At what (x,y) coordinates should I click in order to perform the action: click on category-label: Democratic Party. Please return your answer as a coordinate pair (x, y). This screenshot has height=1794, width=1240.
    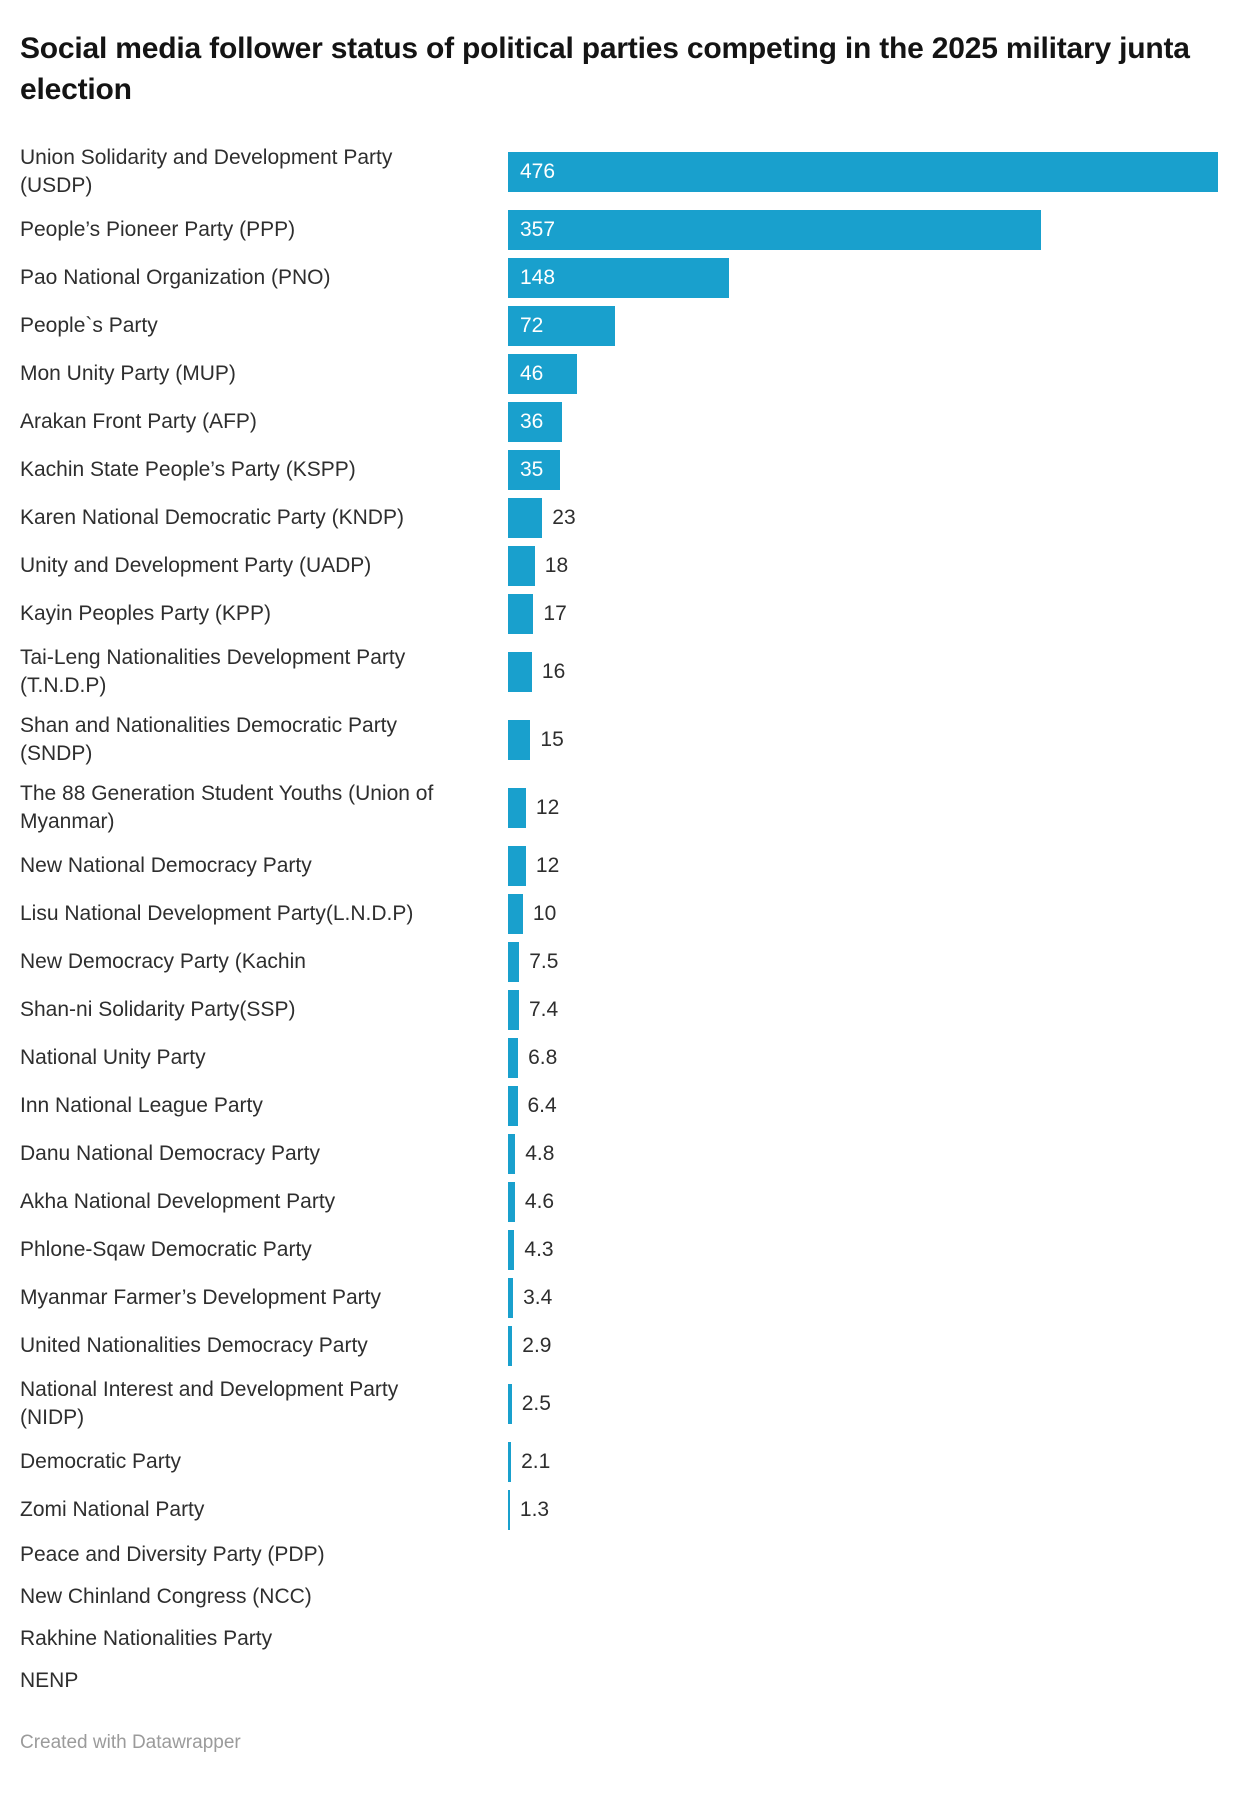
    Looking at the image, I should click on (101, 1461).